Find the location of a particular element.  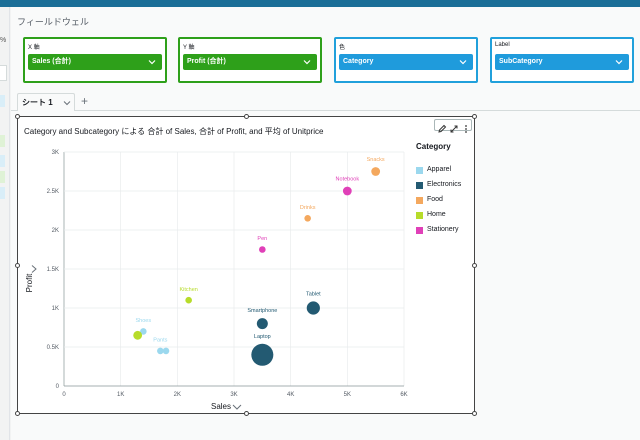

y-axis-well: Y 軸 Profit (合計) is located at coordinates (250, 60).